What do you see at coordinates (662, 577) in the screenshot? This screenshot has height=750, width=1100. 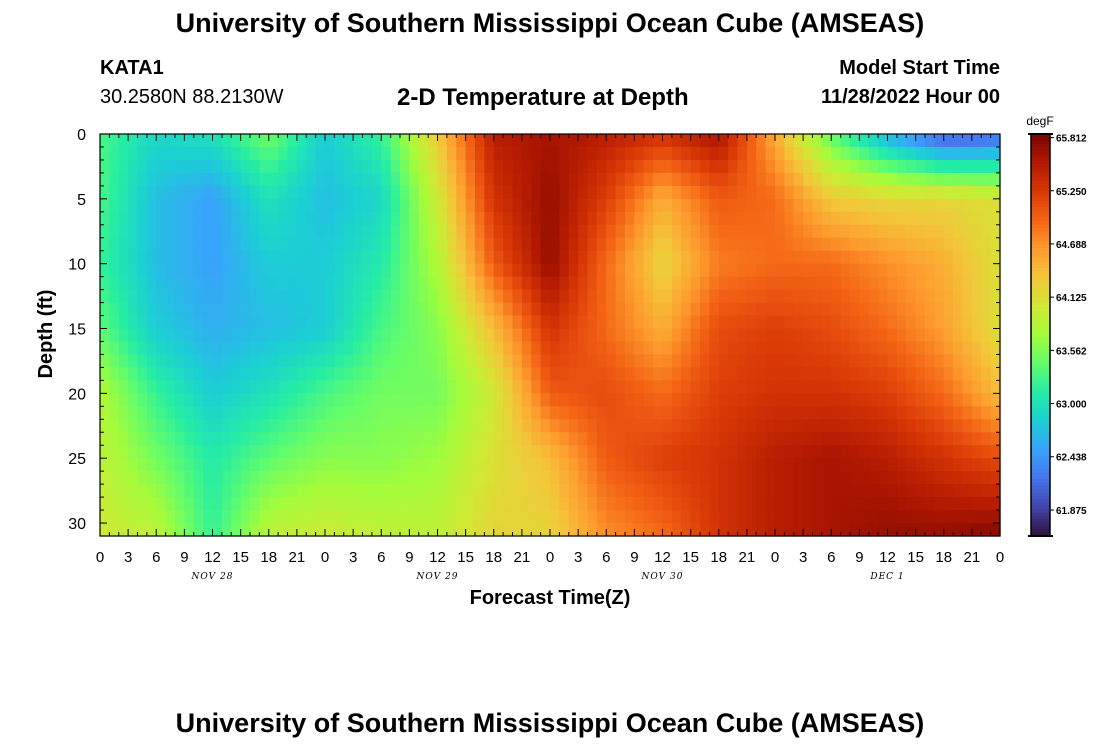 I see `day-label: NOV 30` at bounding box center [662, 577].